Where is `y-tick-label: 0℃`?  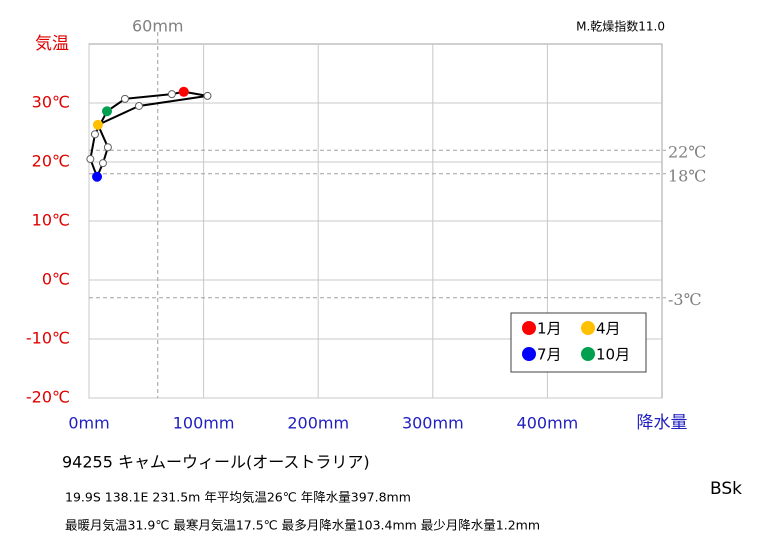 y-tick-label: 0℃ is located at coordinates (56, 279).